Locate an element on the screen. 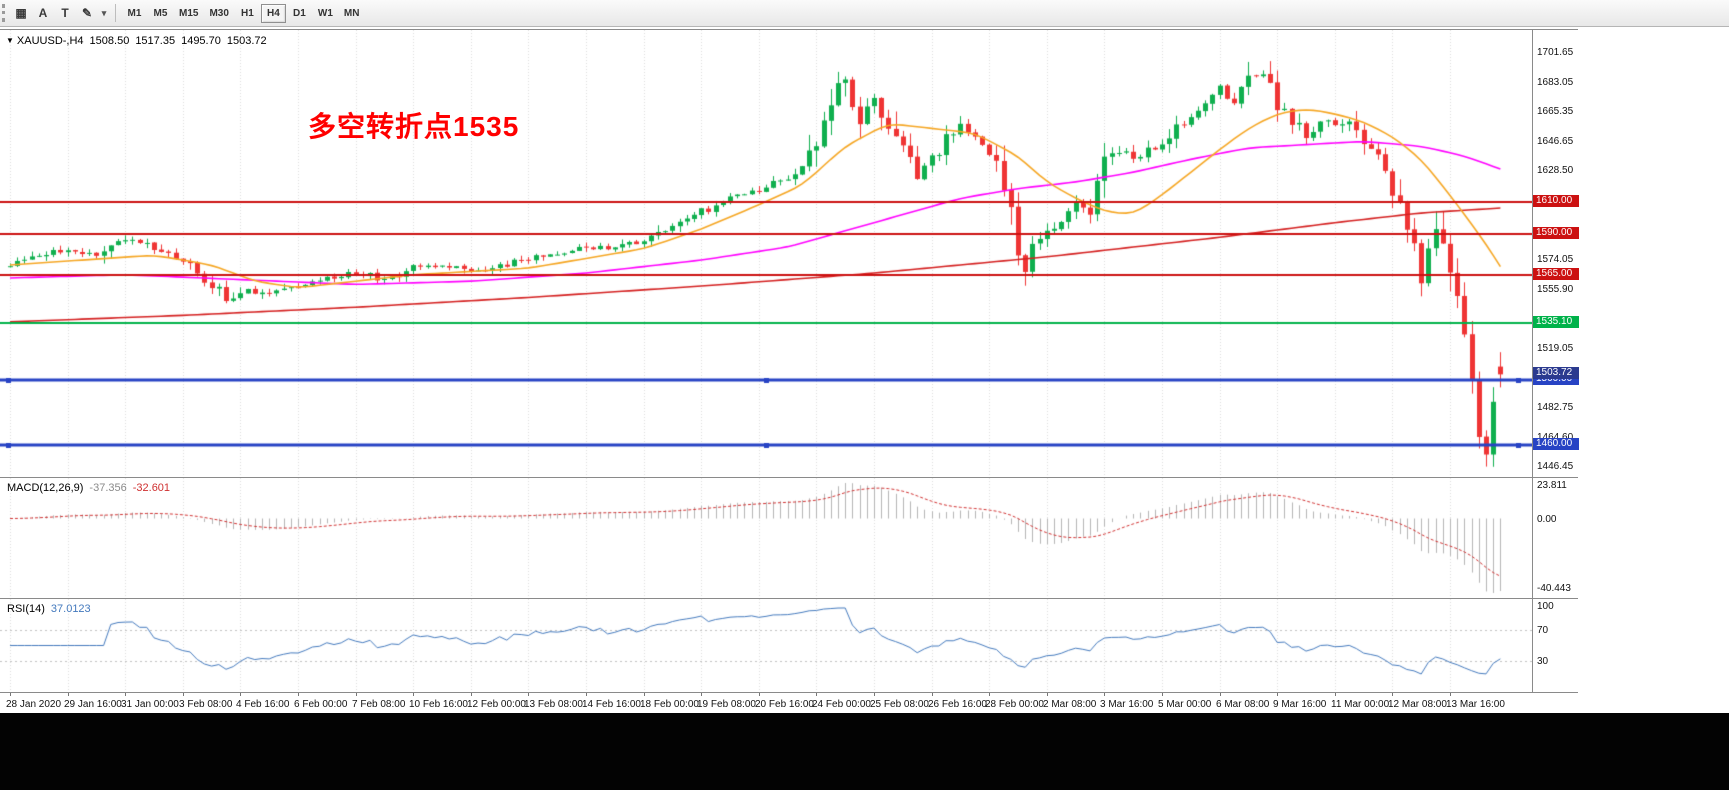 The image size is (1729, 790). rsi-label: RSI(14) 37.0123 is located at coordinates (52, 609).